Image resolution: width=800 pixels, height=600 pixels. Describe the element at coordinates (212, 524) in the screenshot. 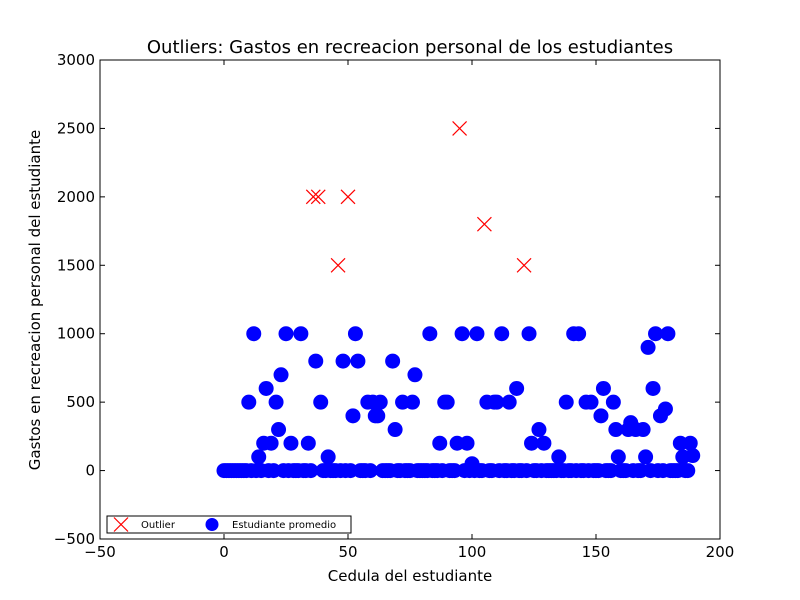

I see `legend-marker-estudiante` at that location.